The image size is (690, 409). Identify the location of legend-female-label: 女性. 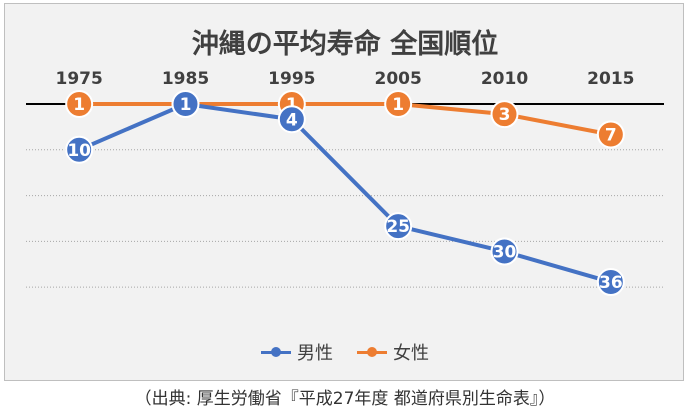
(411, 353).